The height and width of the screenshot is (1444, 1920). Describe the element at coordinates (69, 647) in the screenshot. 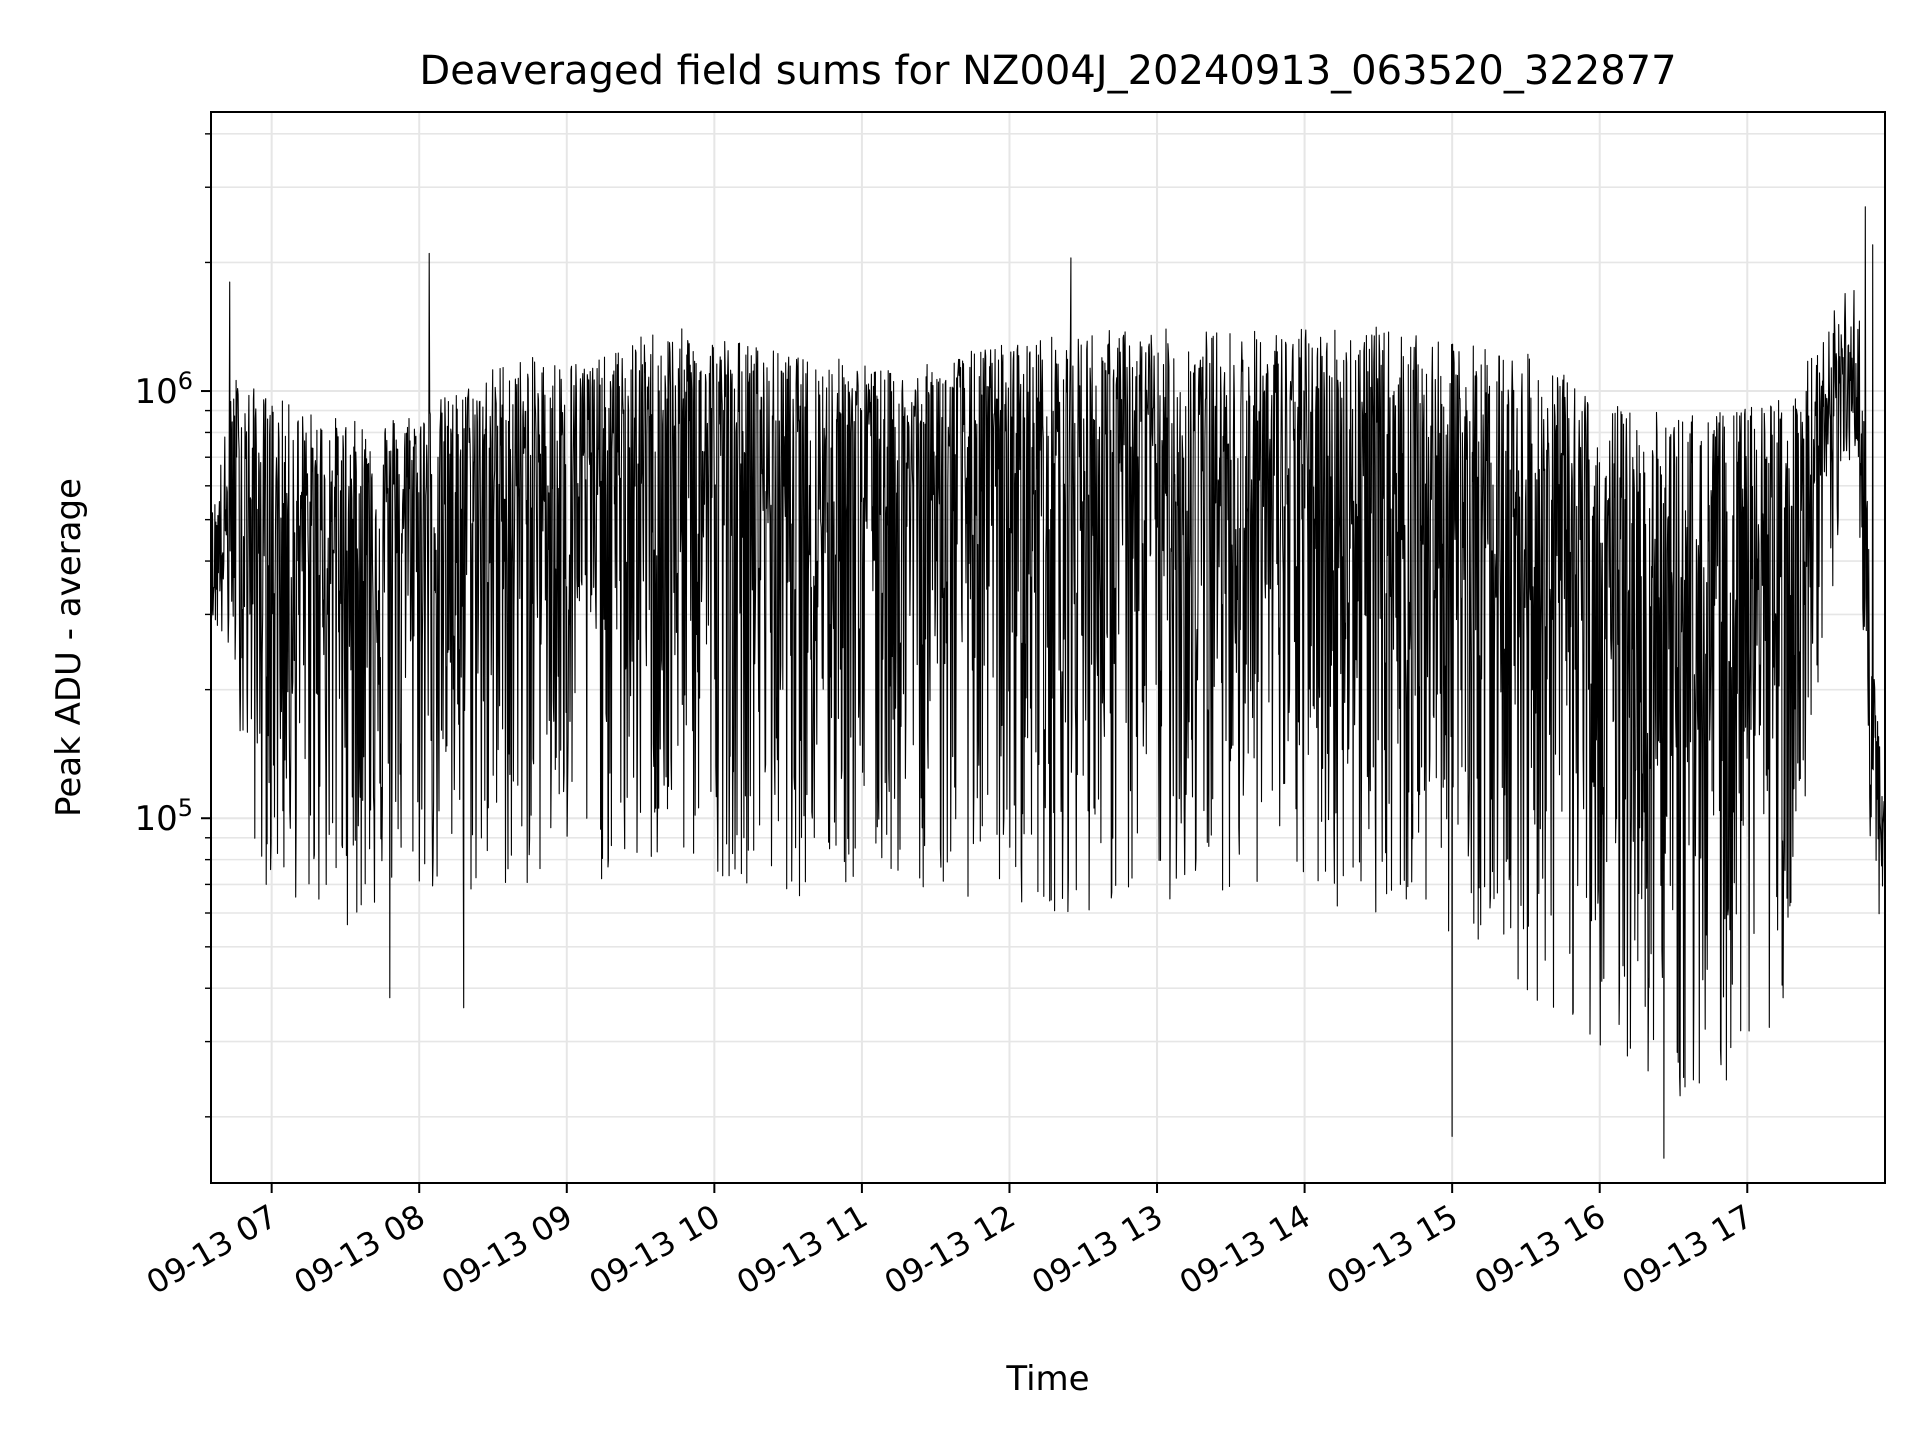

I see `y-axis-label: Peak ADU - average` at that location.